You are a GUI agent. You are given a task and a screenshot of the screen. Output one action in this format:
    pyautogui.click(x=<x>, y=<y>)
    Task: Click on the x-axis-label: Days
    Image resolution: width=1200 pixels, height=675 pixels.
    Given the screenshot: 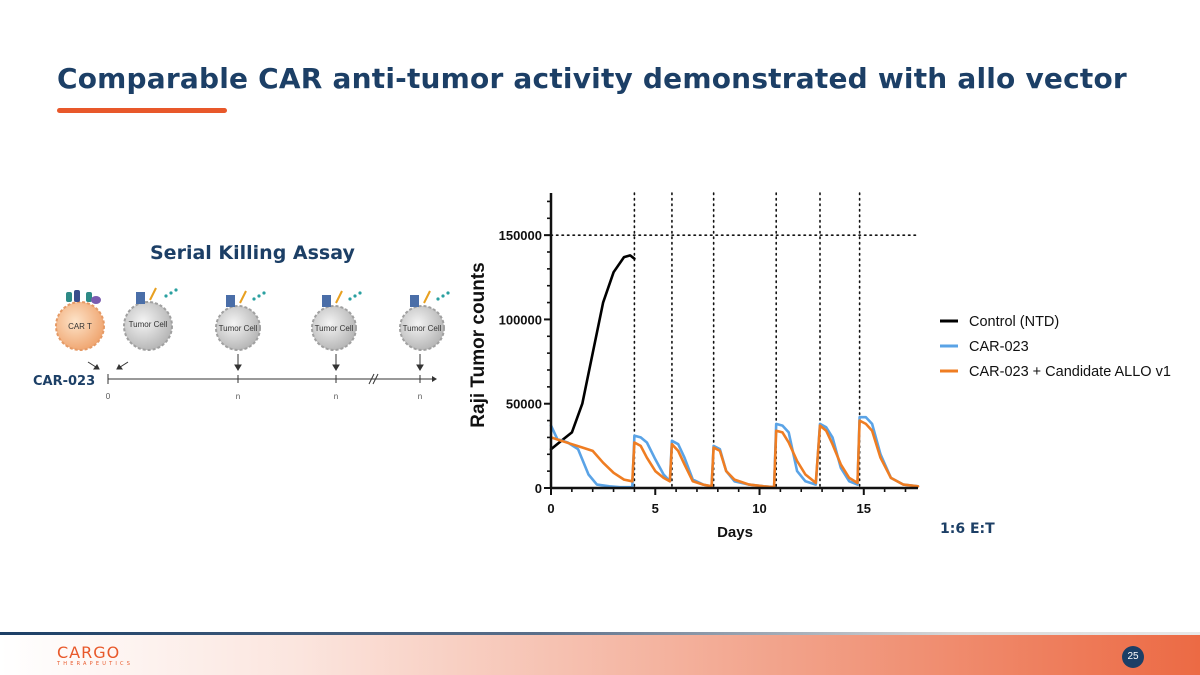 What is the action you would take?
    pyautogui.click(x=735, y=532)
    